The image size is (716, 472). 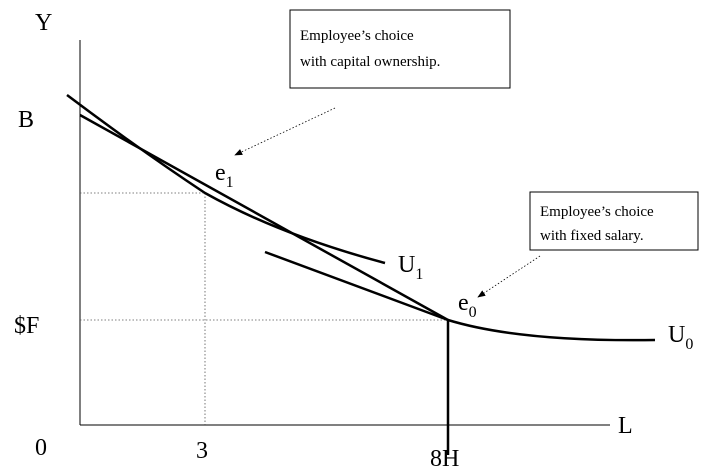 What do you see at coordinates (41, 448) in the screenshot?
I see `origin-label: 0` at bounding box center [41, 448].